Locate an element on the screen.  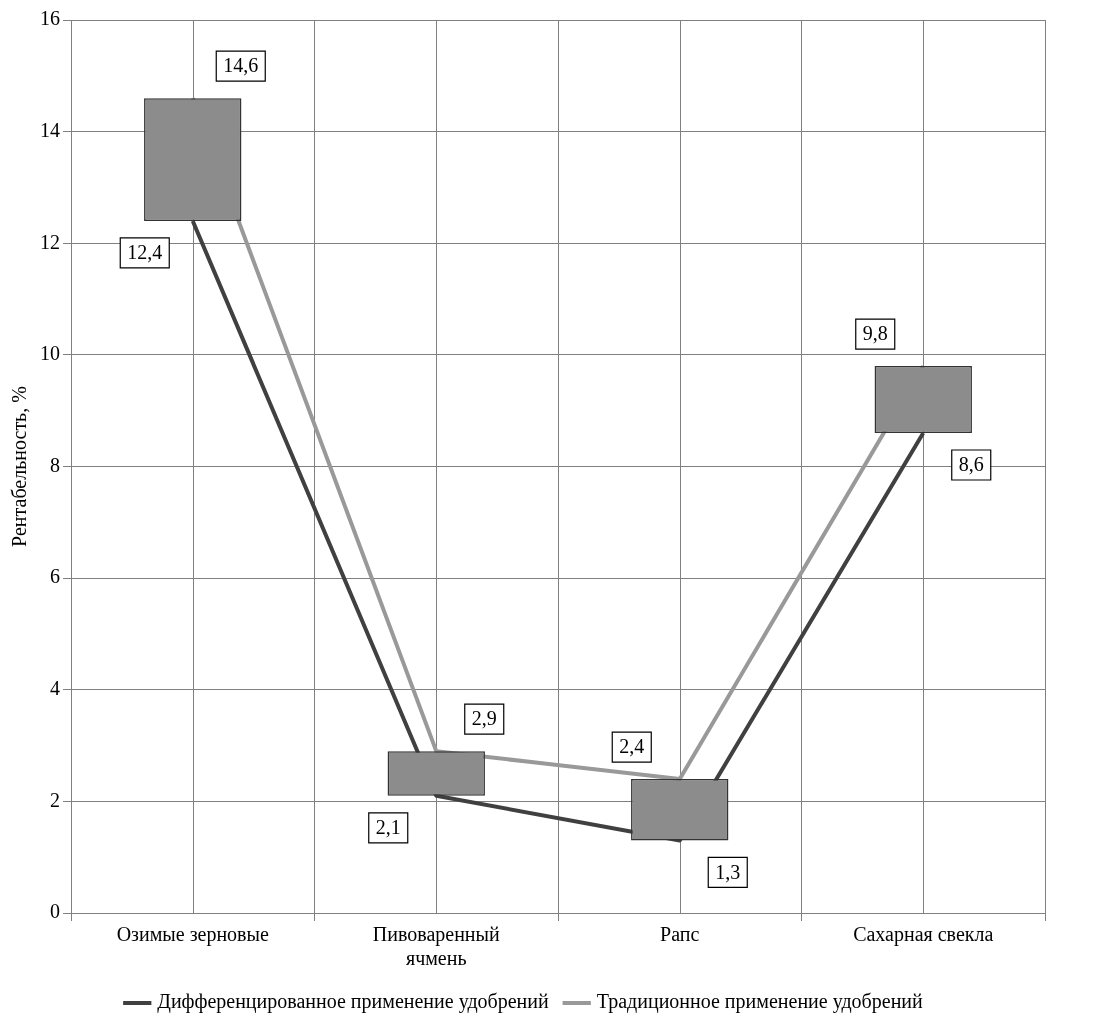
data-label: 2,4 is located at coordinates (632, 746).